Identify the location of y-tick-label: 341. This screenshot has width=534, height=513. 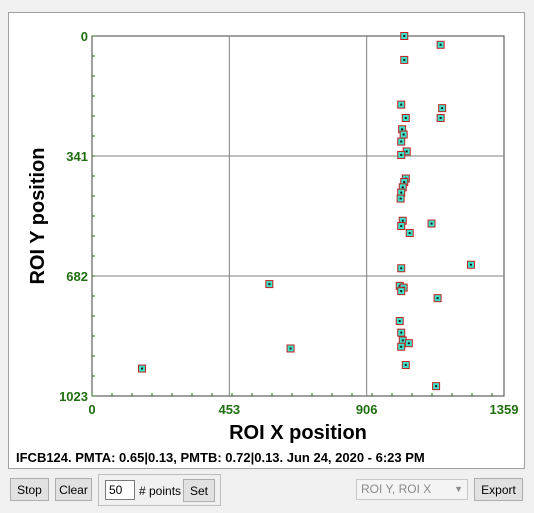
(77, 156).